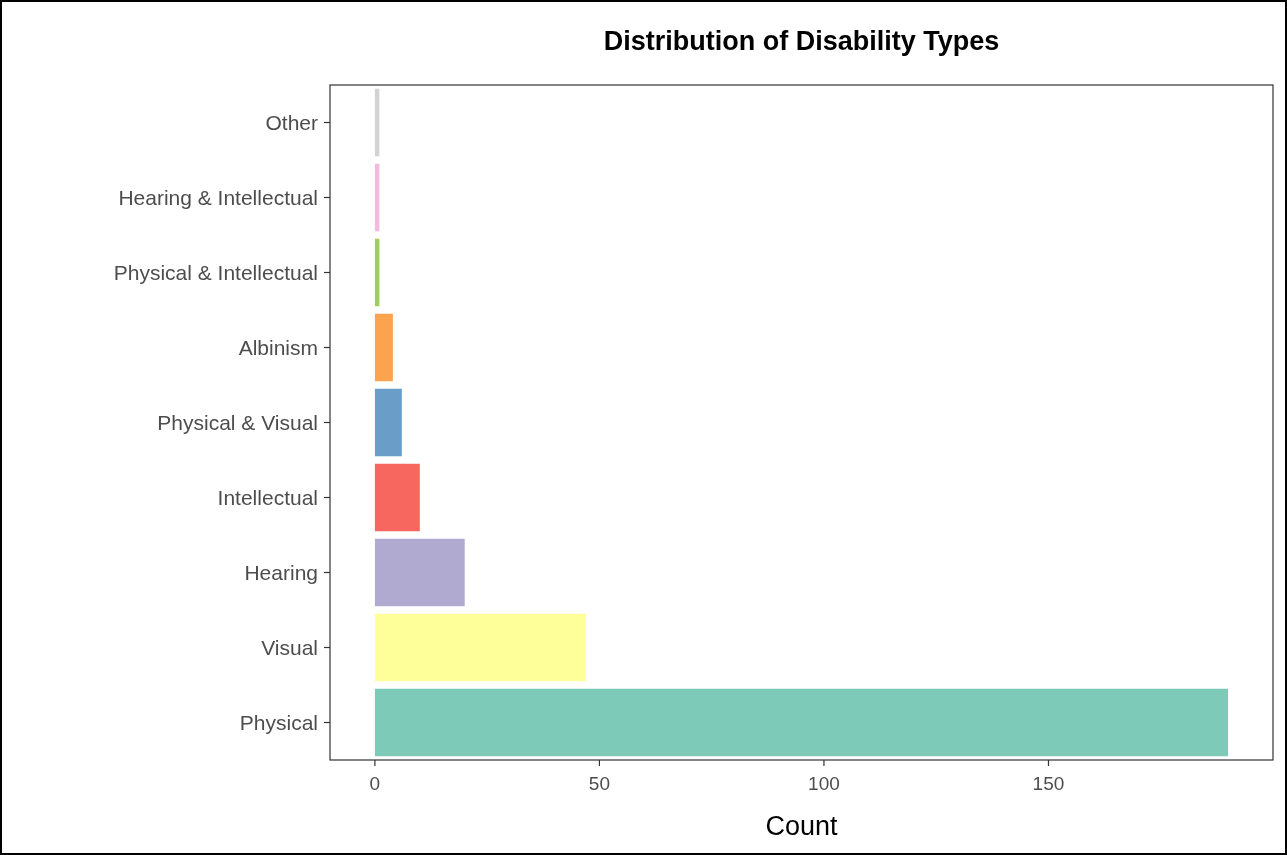 The width and height of the screenshot is (1287, 855). I want to click on x-tick-label: 50, so click(599, 783).